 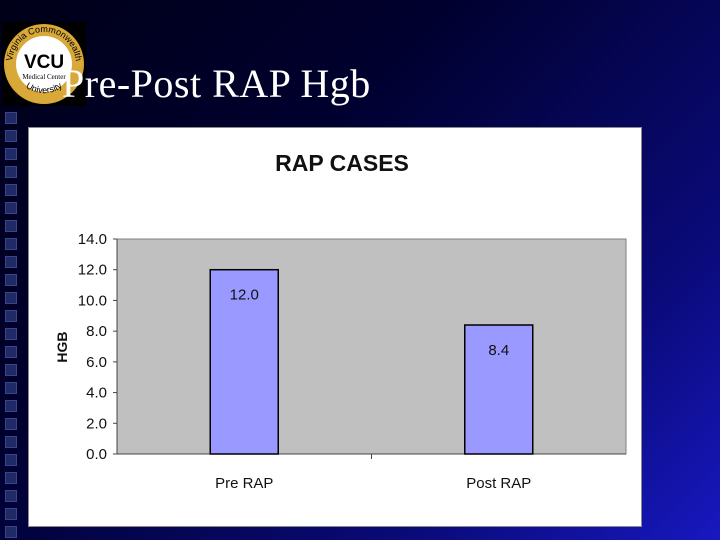 What do you see at coordinates (11, 270) in the screenshot?
I see `left-decorative-strip` at bounding box center [11, 270].